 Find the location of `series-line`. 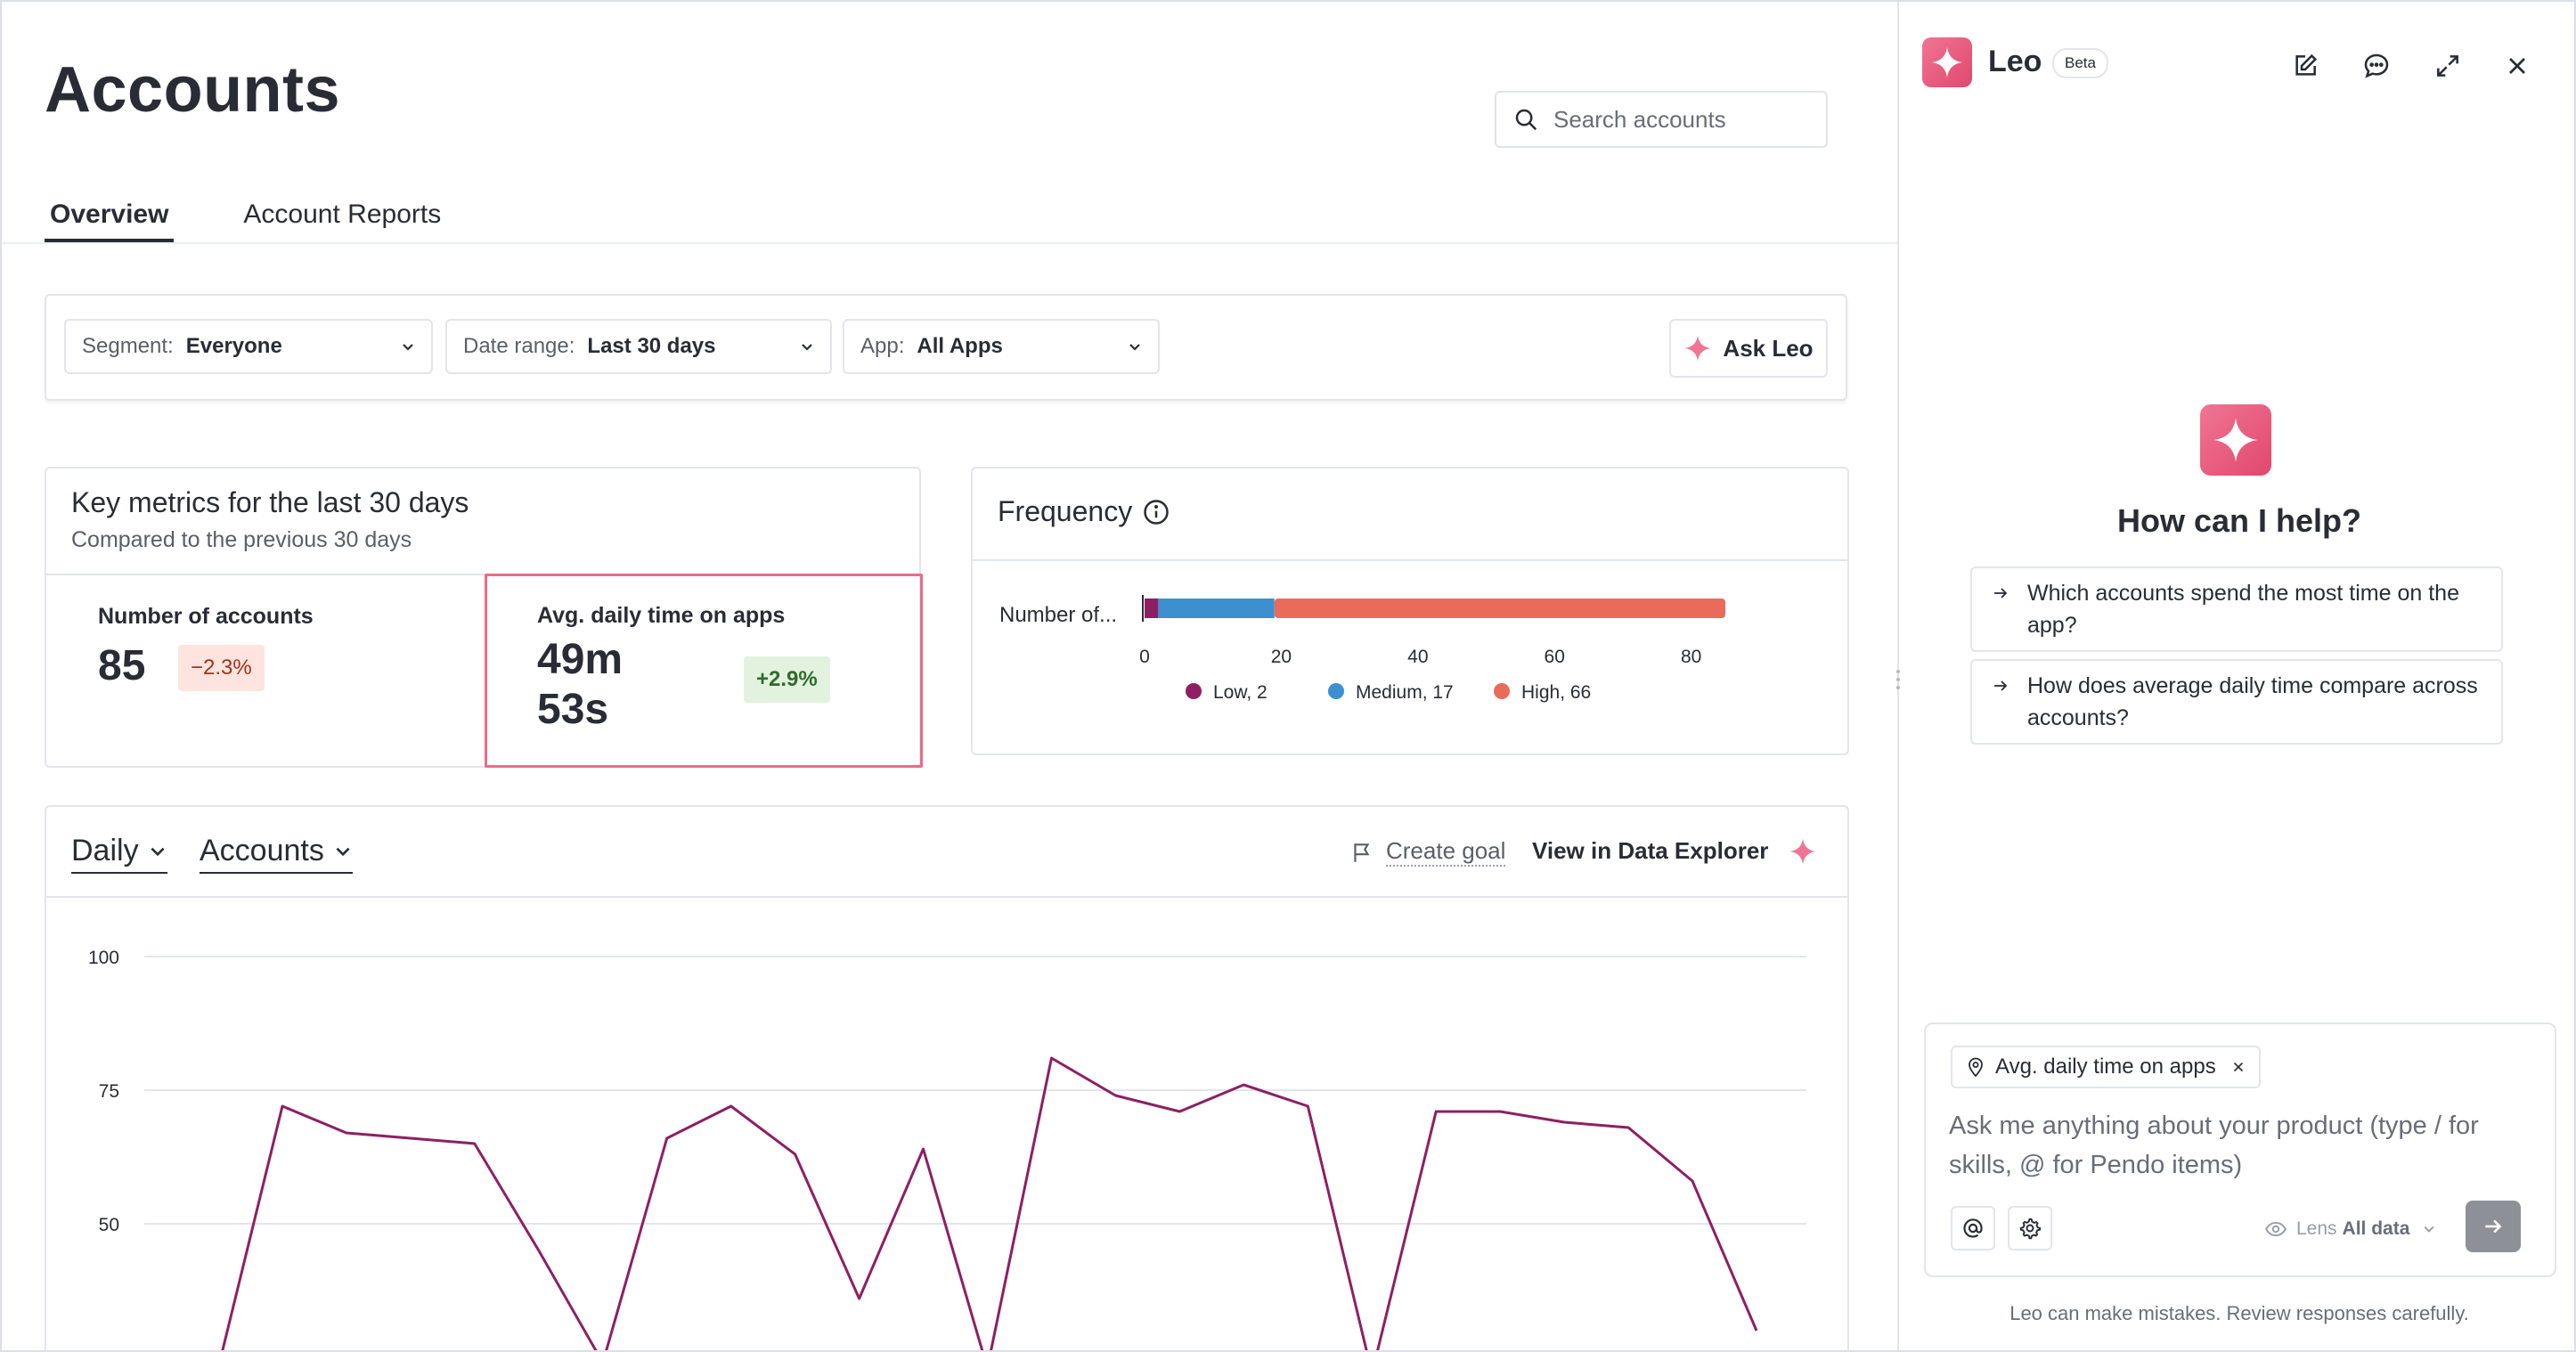

series-line is located at coordinates (990, 1203).